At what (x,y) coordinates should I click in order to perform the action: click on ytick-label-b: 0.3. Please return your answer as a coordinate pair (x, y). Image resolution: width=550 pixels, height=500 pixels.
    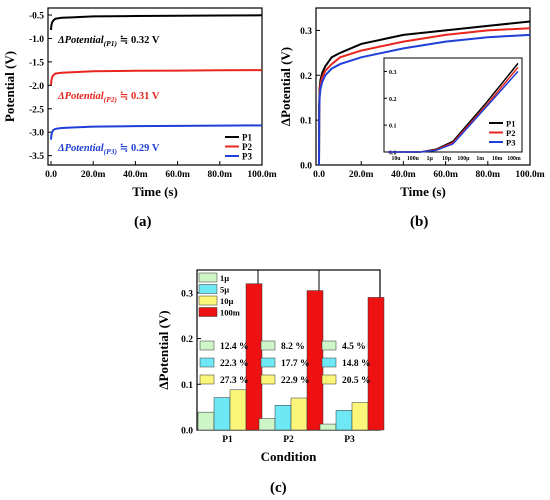
    Looking at the image, I should click on (306, 32).